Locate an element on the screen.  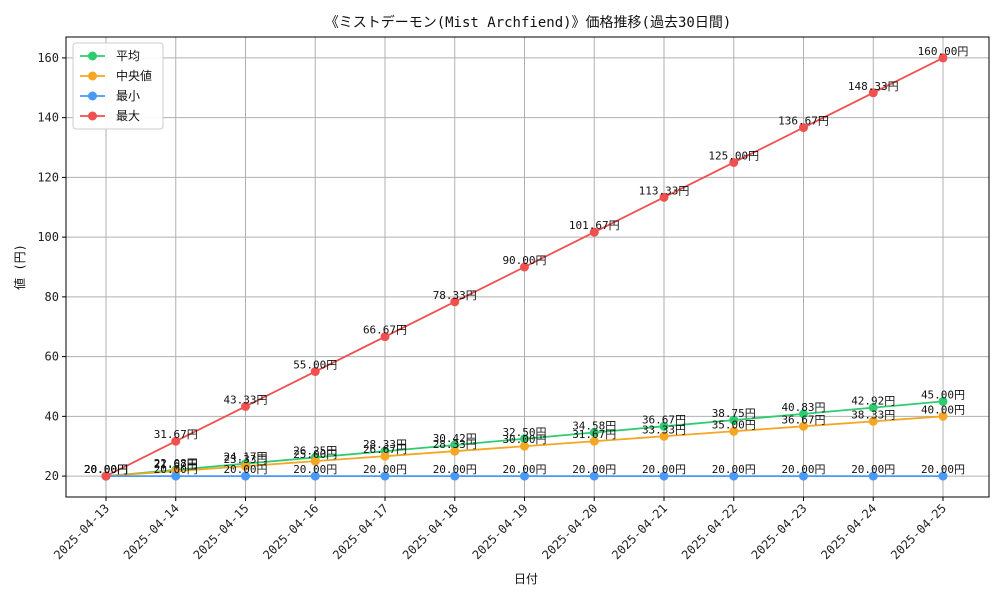
data-label: 28.33円 is located at coordinates (455, 444).